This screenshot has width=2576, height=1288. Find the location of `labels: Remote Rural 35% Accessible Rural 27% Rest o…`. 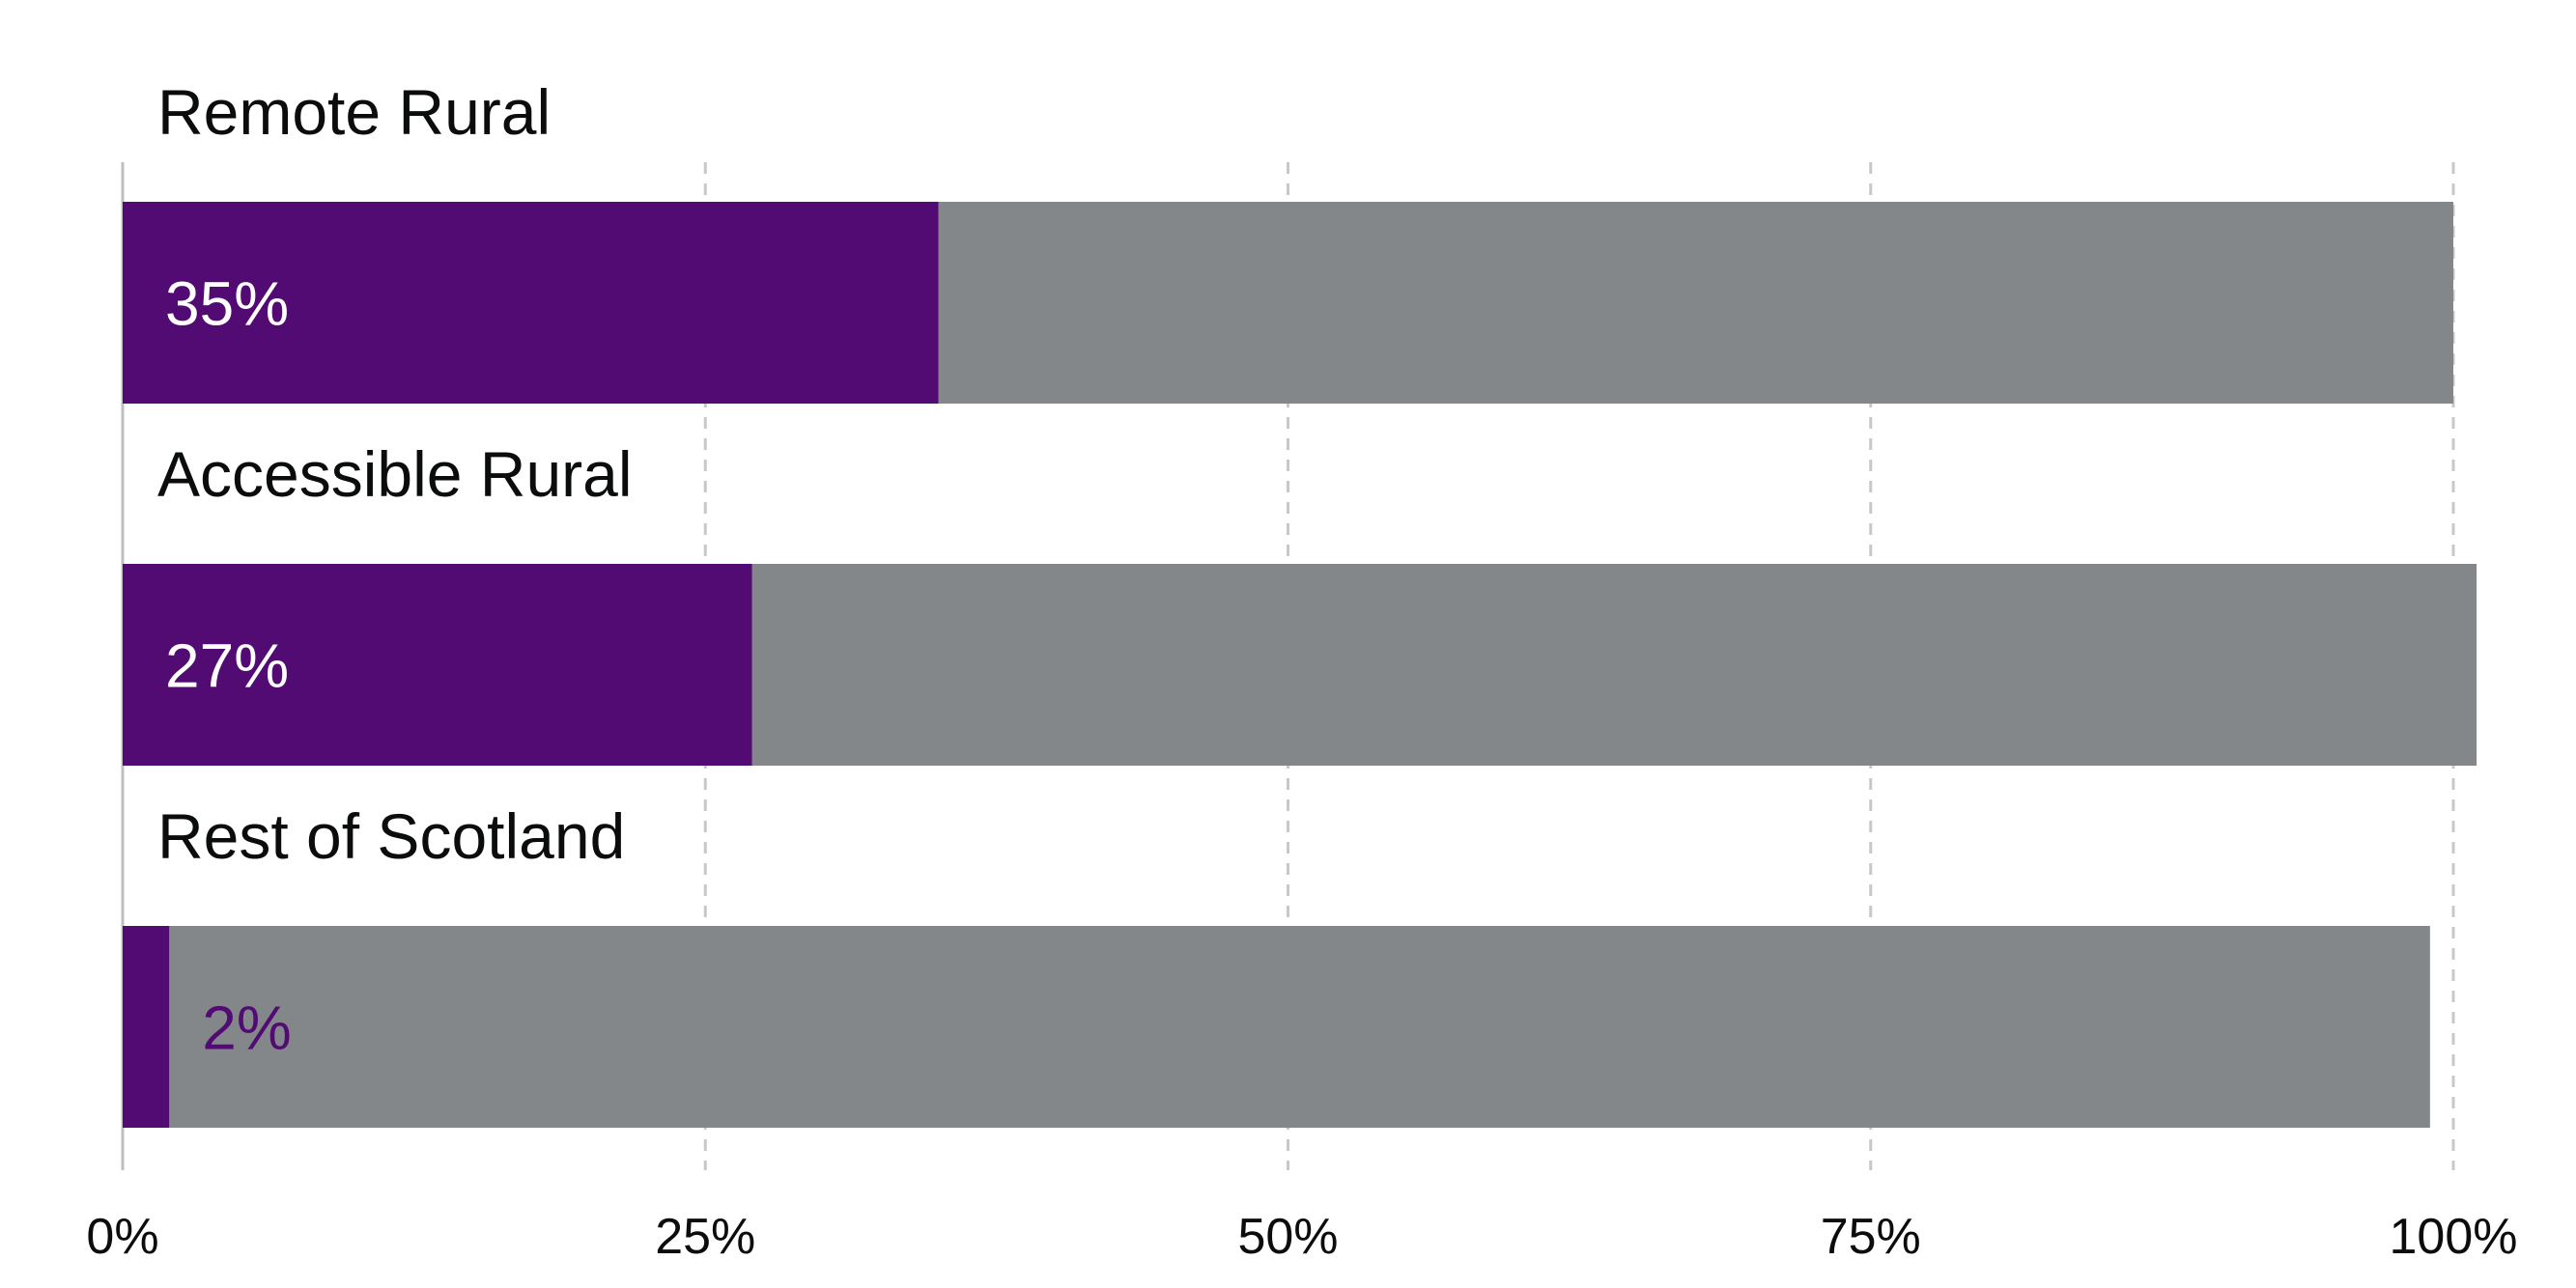

labels: Remote Rural 35% Accessible Rural 27% Rest o… is located at coordinates (395, 570).